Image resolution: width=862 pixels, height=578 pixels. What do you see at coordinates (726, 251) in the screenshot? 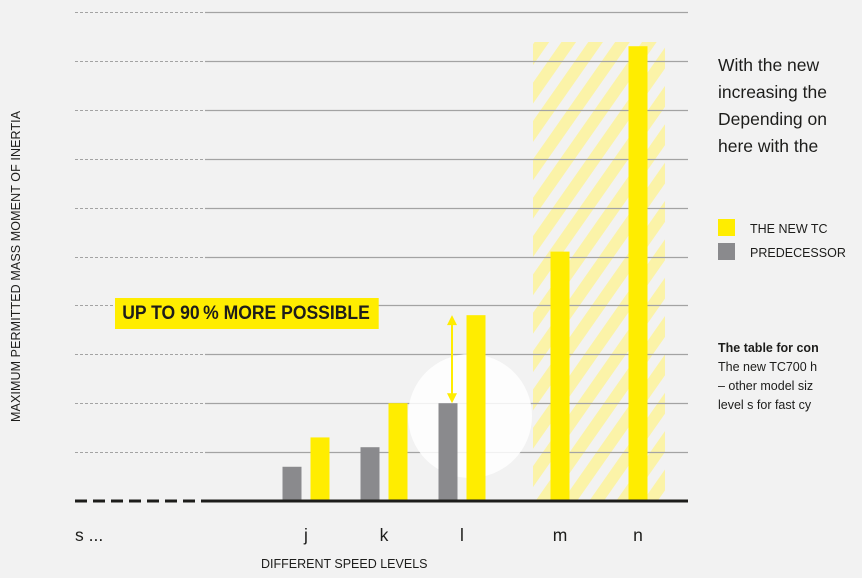
I see `legend-swatch-predecessor` at bounding box center [726, 251].